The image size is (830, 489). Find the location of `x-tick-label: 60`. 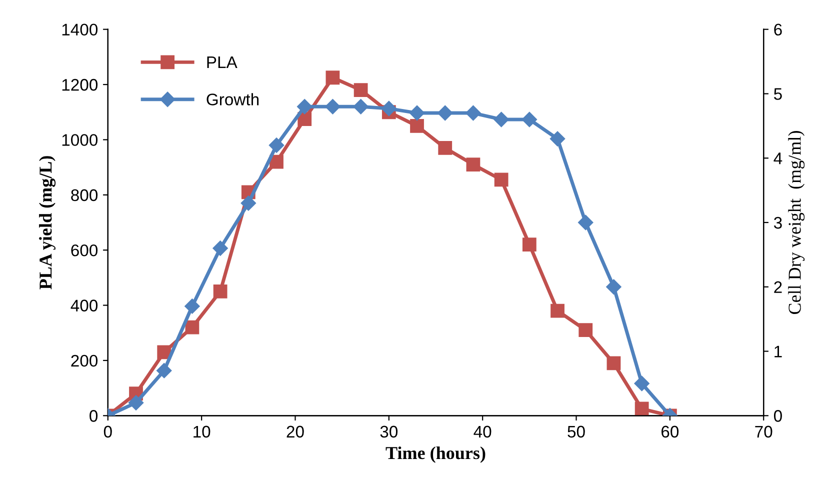

x-tick-label: 60 is located at coordinates (670, 432).